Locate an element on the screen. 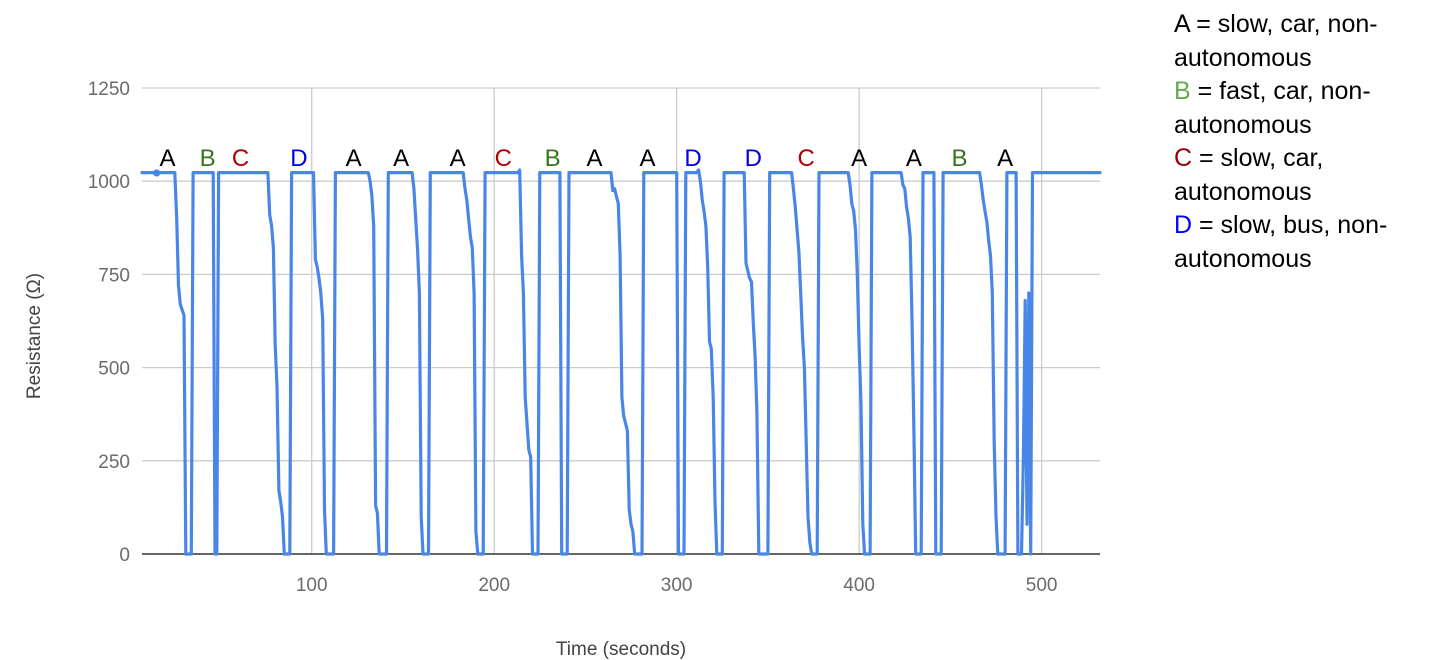  annotation-a-9: A is located at coordinates (595, 158).